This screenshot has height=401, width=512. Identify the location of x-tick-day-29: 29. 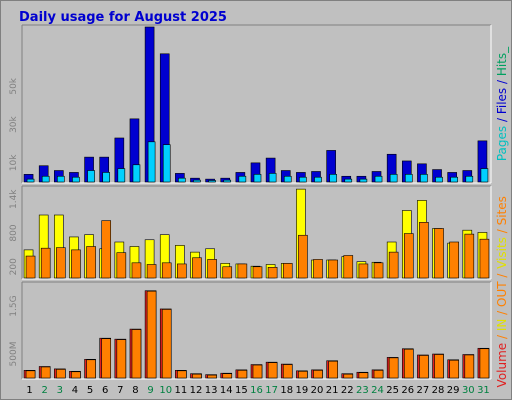
(453, 390).